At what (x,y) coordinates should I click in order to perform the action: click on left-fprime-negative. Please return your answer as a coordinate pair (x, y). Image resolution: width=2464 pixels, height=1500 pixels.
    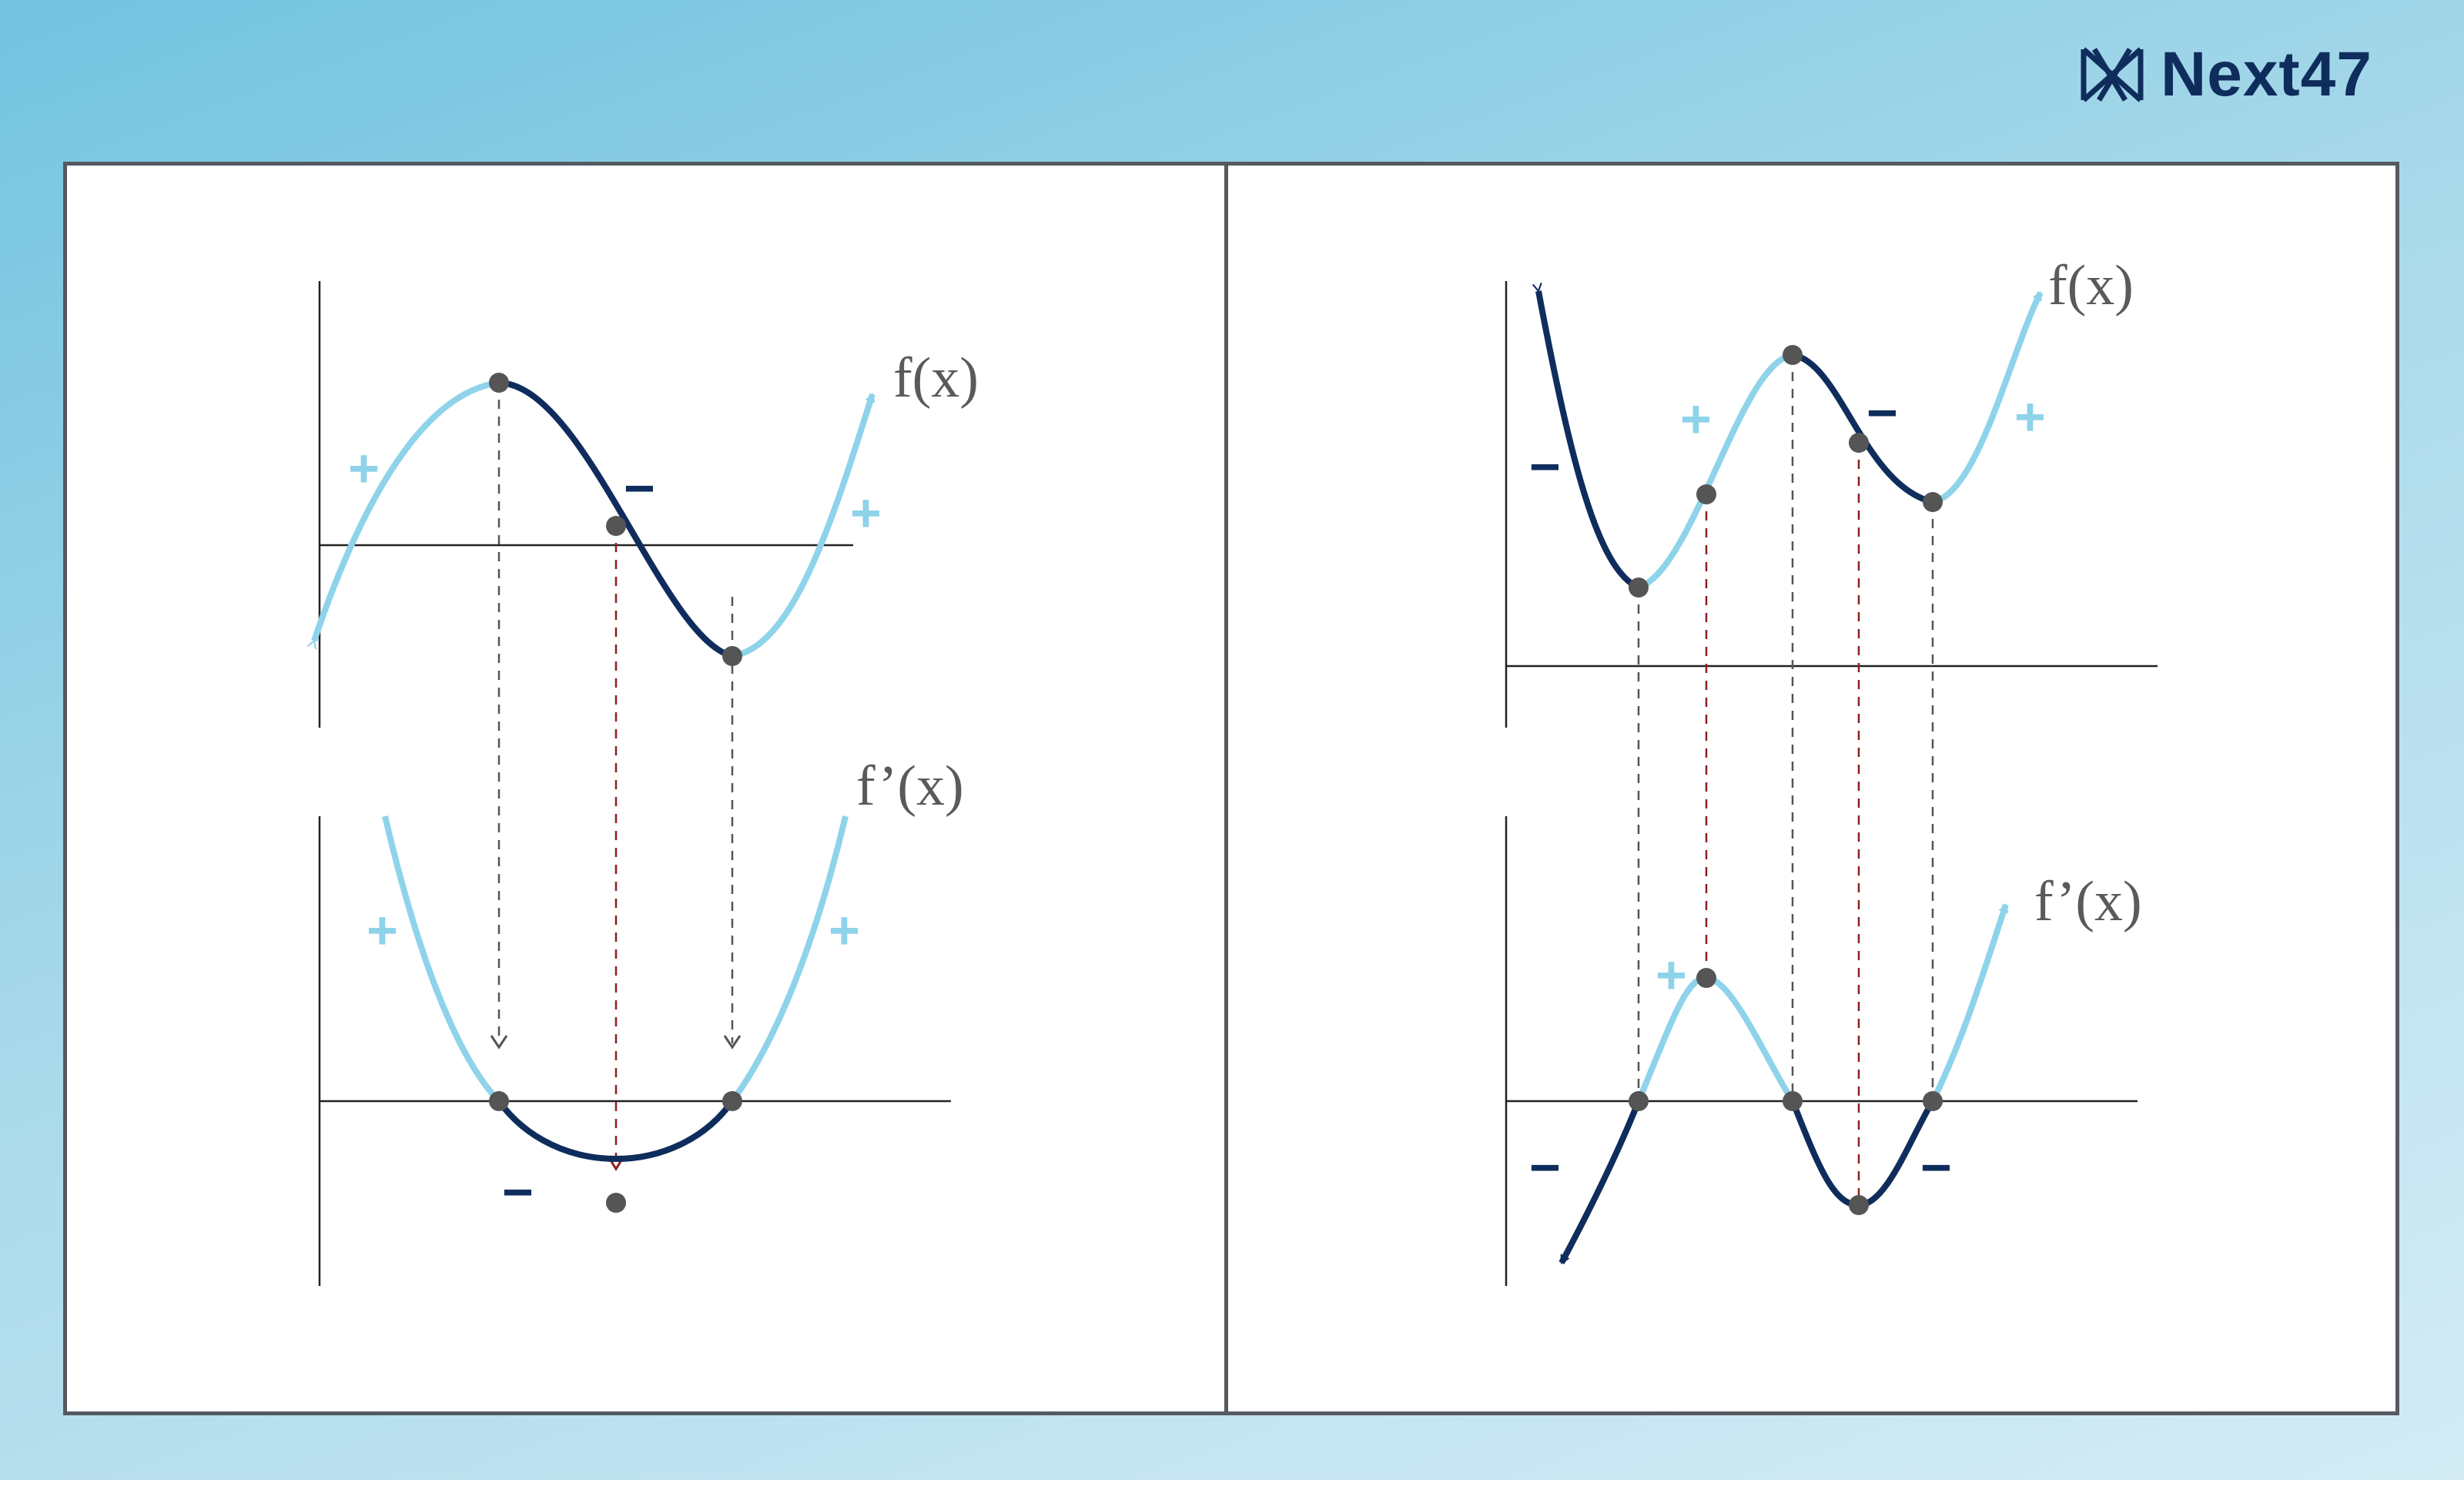
    Looking at the image, I should click on (615, 1130).